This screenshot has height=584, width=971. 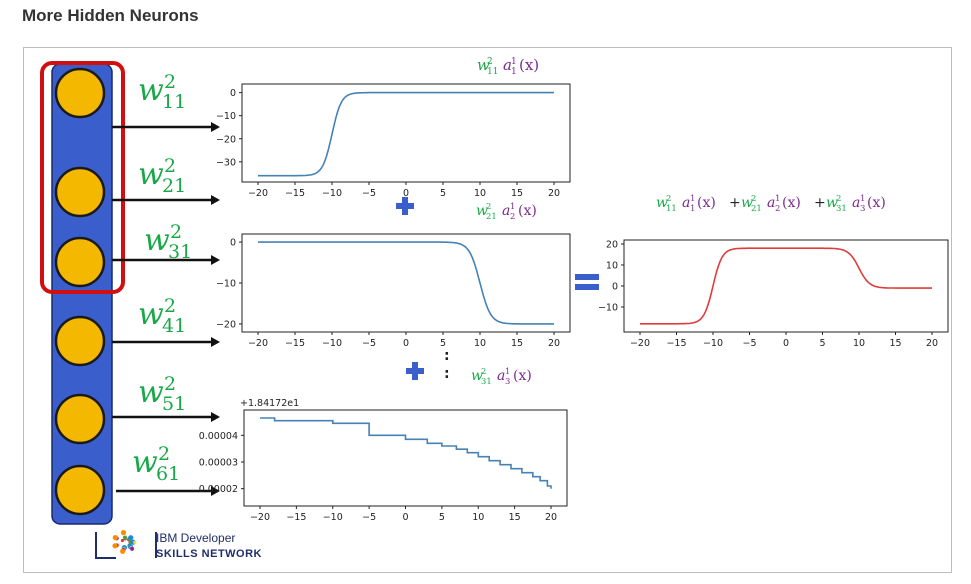 I want to click on weight-label-2: w 221, so click(x=162, y=176).